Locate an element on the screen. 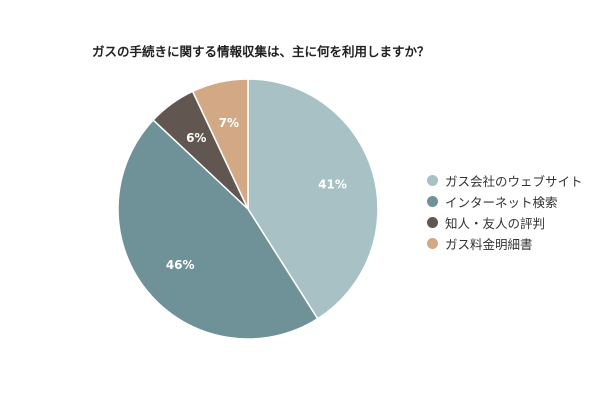 This screenshot has width=600, height=400. legend-item: インターネット検索 is located at coordinates (505, 201).